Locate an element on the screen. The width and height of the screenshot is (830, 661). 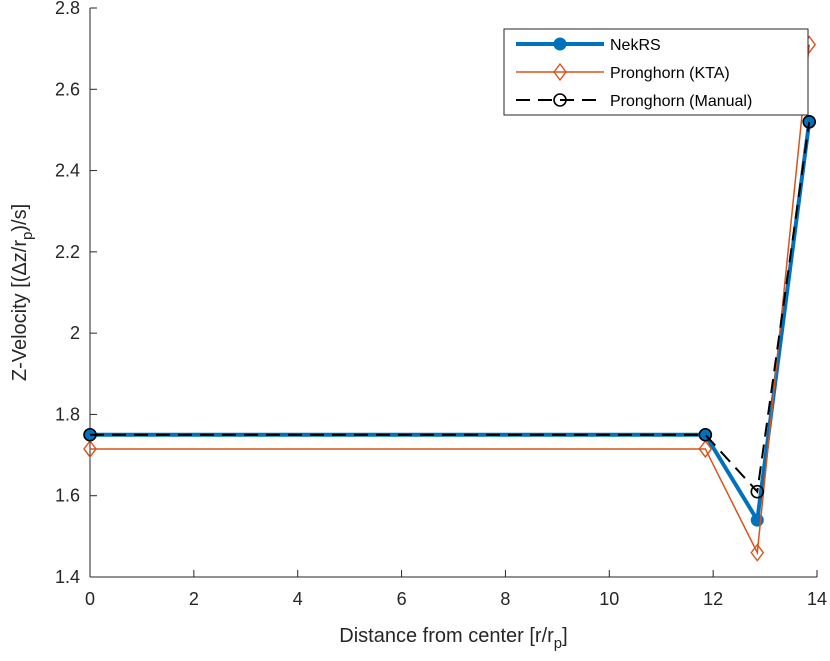
y-tick-label: 2.2 is located at coordinates (67, 252).